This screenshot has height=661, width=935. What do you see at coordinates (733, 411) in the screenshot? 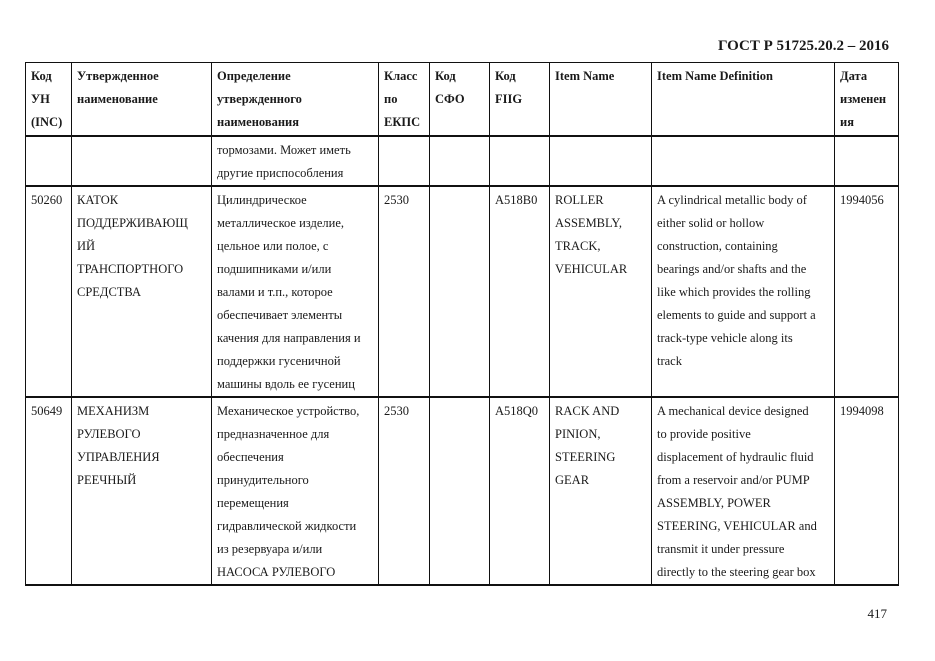
I see `item-name-definition-text: A mechanical device designed` at bounding box center [733, 411].